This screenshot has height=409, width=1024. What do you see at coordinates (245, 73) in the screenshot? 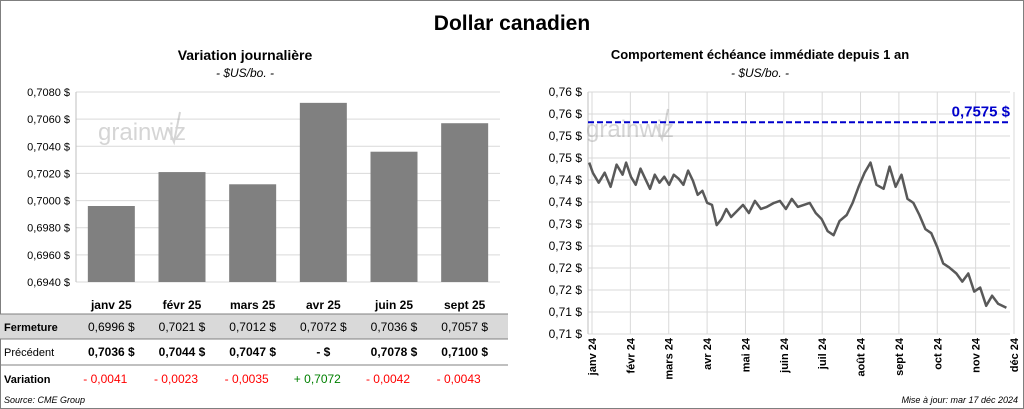
I see `bar-chart-subtitle: - $US/bo. -` at bounding box center [245, 73].